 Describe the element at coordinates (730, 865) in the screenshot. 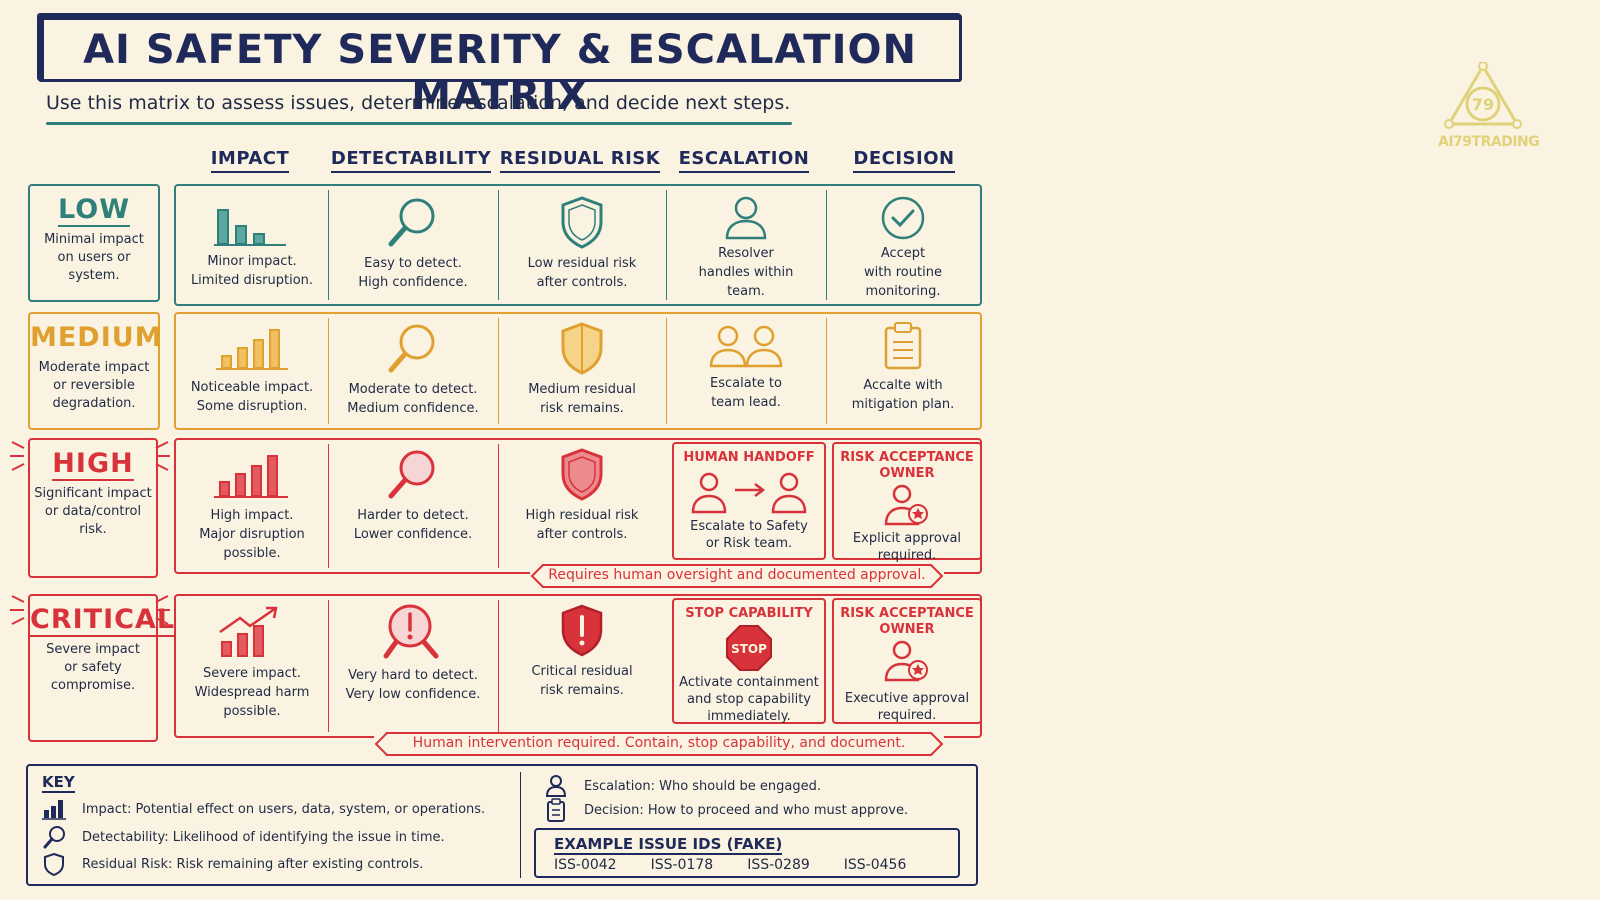

I see `example-ids-list: ISS-0042 ISS-0178 ISS-0289 ISS-0456` at that location.